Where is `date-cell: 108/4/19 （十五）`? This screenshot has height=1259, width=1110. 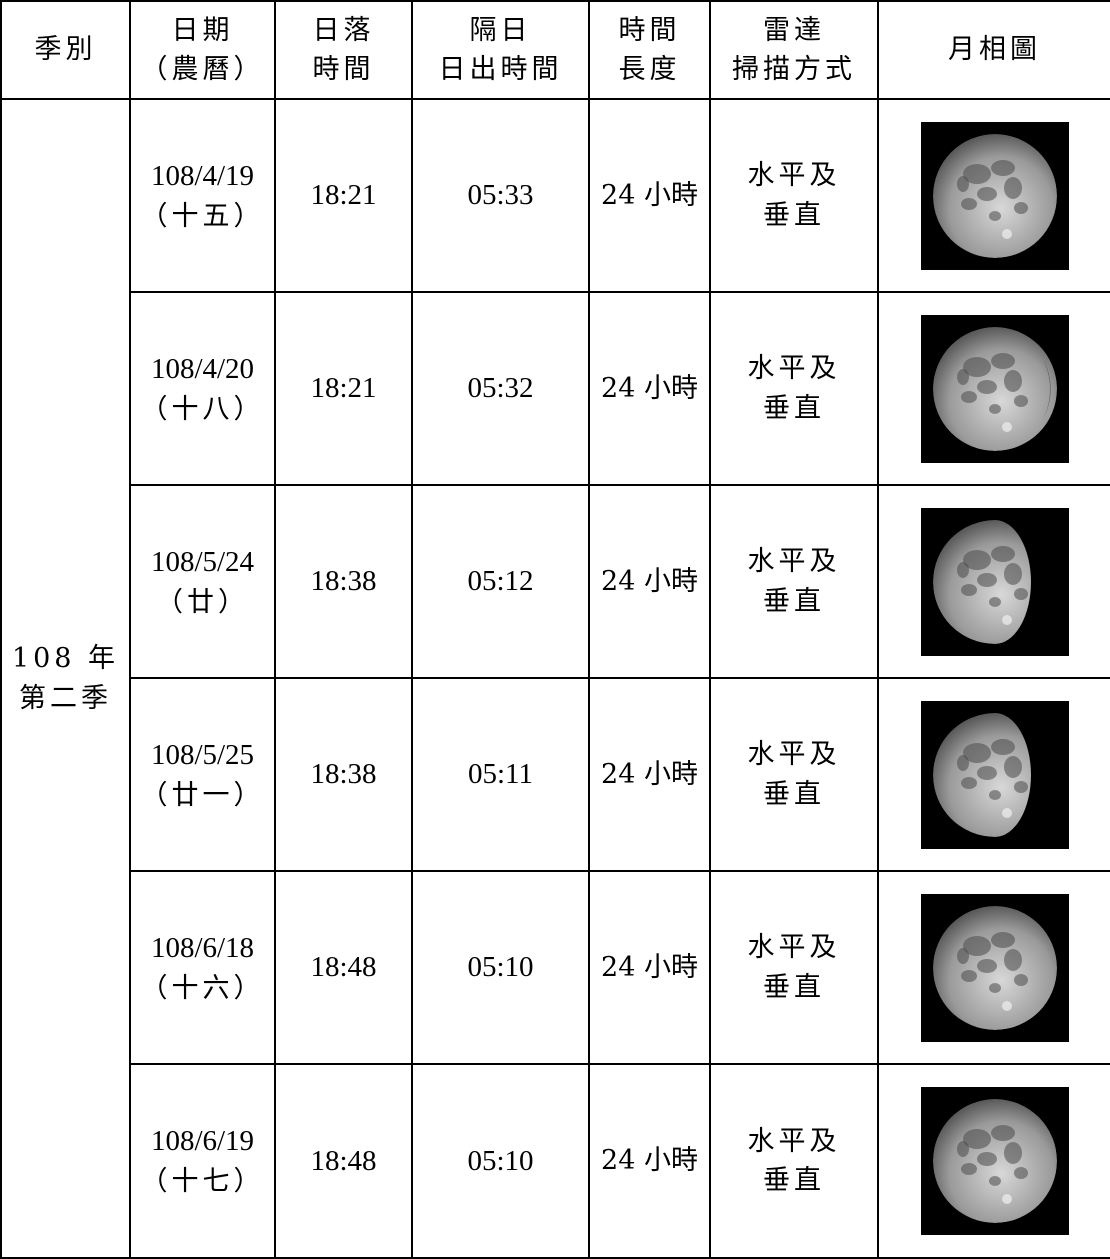 date-cell: 108/4/19 （十五） is located at coordinates (202, 195).